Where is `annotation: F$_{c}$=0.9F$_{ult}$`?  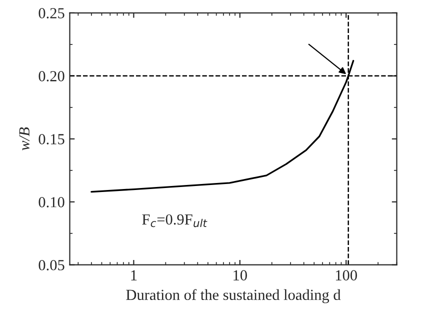
annotation: F$_{c}$=0.9F$_{ult}$ is located at coordinates (175, 221).